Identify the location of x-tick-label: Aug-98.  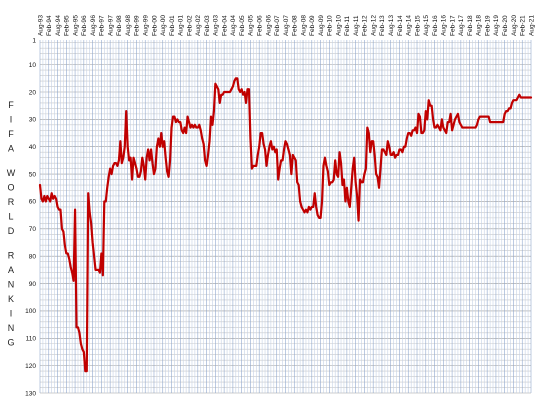
(128, 25).